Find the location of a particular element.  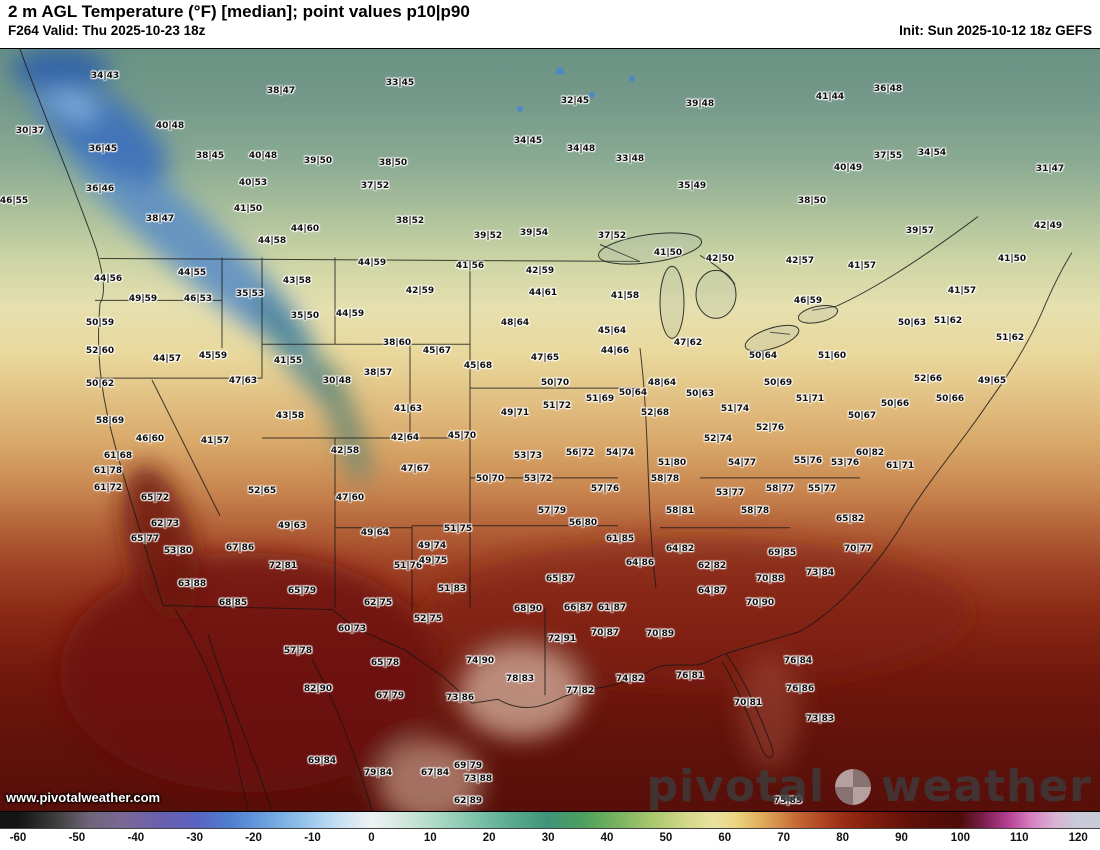

point-value: 63|88 is located at coordinates (192, 584).